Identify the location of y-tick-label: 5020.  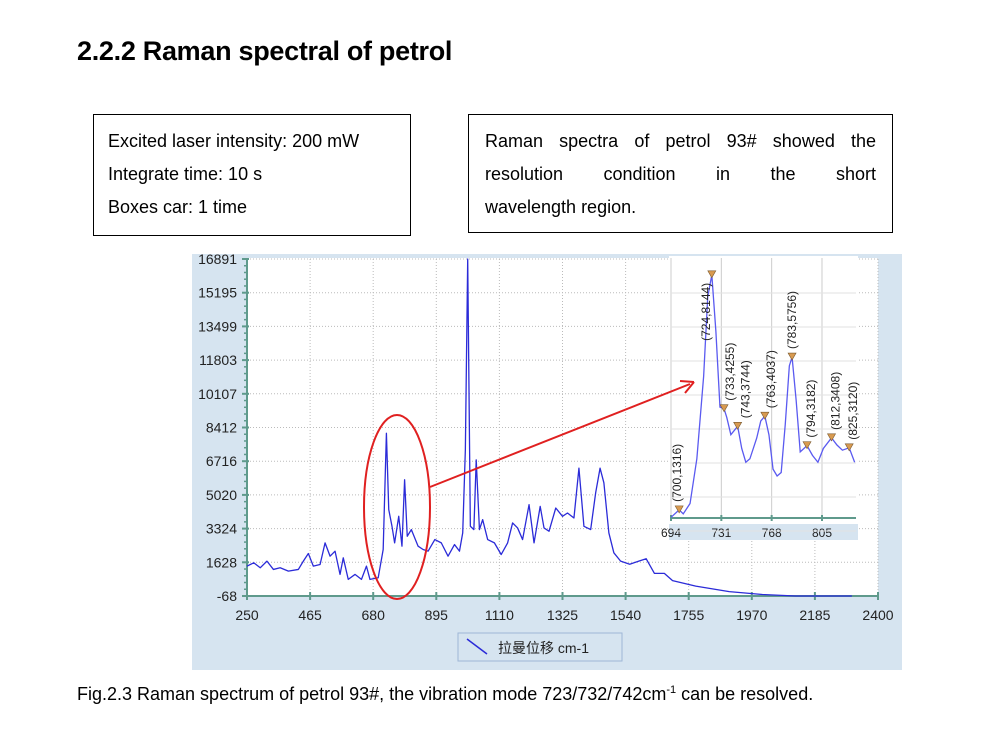
(221, 495).